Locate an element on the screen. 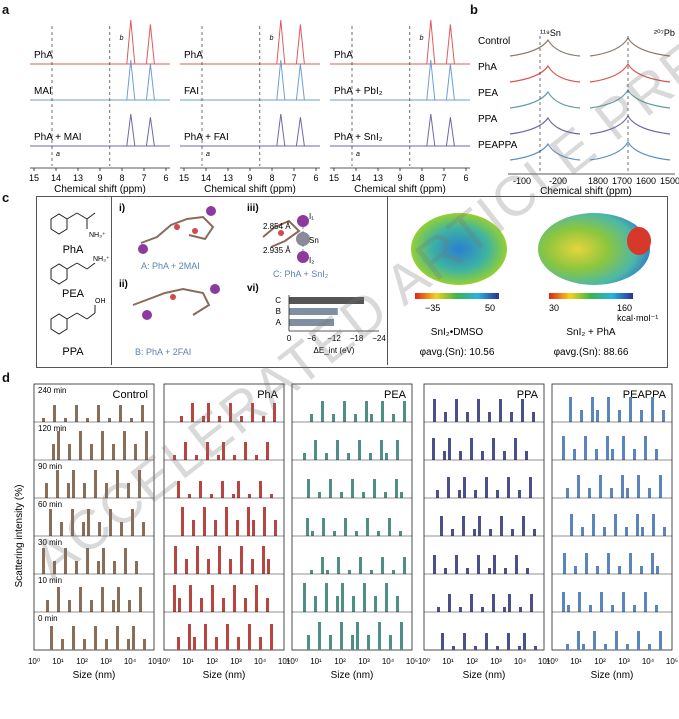 The width and height of the screenshot is (679, 719). panel-label-c: c is located at coordinates (6, 197).